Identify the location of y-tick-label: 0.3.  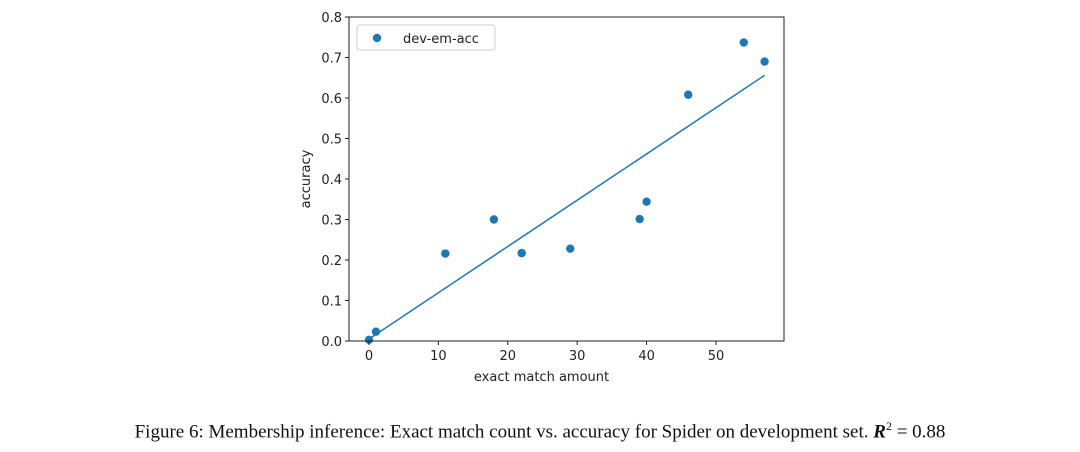
(331, 221).